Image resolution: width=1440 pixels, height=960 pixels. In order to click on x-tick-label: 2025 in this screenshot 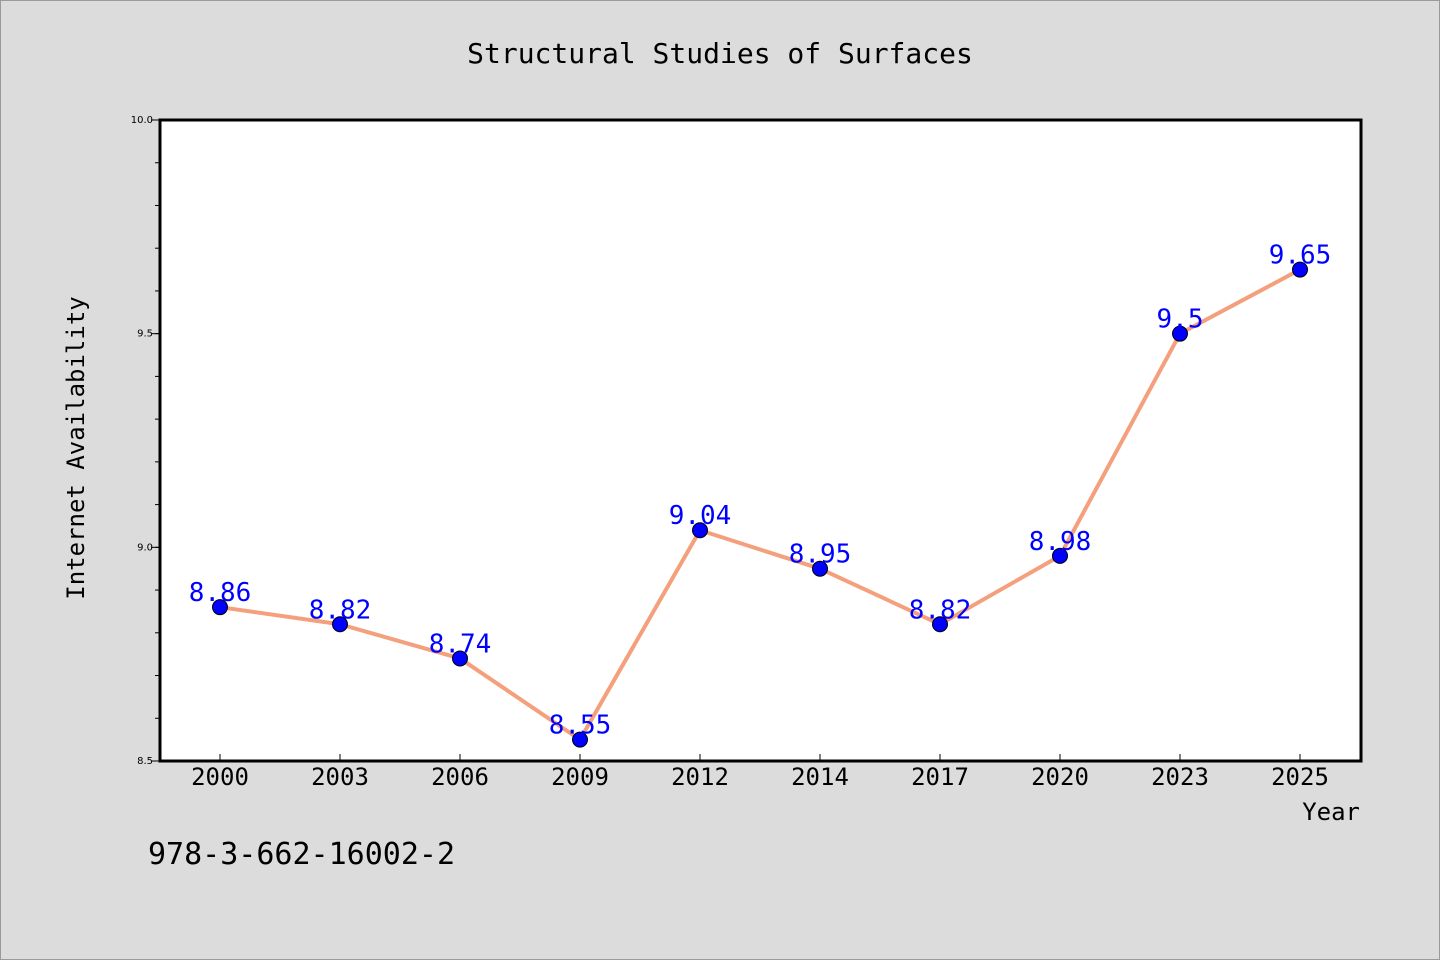, I will do `click(1300, 777)`.